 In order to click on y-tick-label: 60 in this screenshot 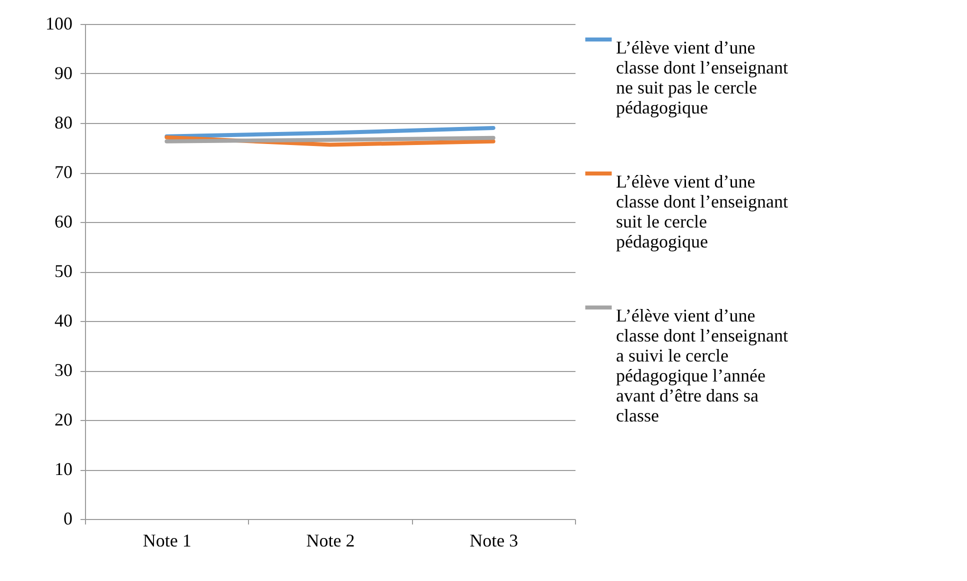, I will do `click(63, 222)`.